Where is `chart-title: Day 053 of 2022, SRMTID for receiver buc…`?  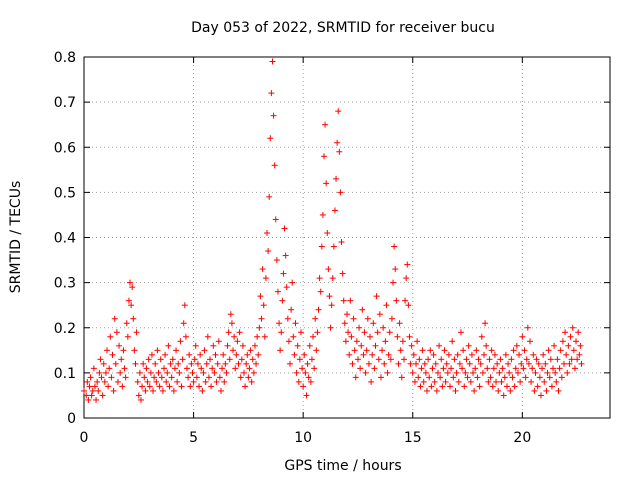
chart-title: Day 053 of 2022, SRMTID for receiver buc… is located at coordinates (343, 28).